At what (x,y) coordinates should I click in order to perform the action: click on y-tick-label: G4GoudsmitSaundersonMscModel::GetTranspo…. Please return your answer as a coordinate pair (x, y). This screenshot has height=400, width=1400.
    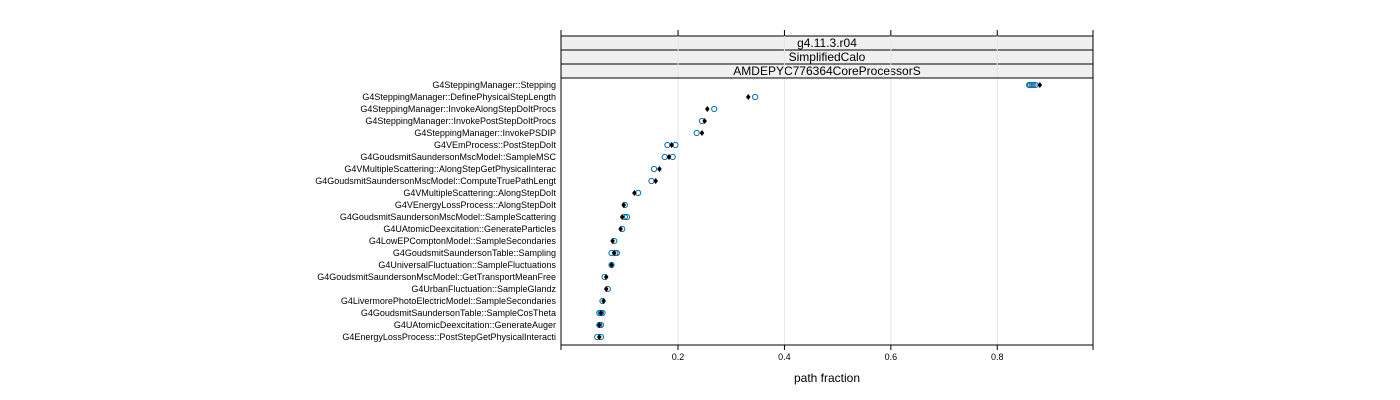
    Looking at the image, I should click on (436, 277).